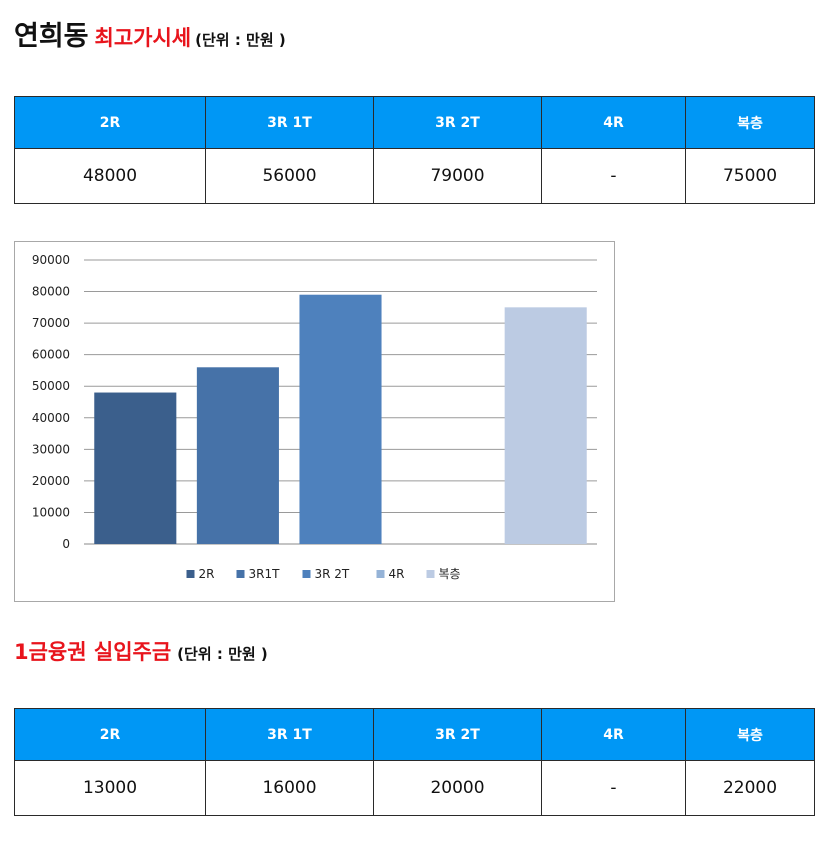 This screenshot has width=828, height=847. I want to click on value-cell: 22000, so click(750, 788).